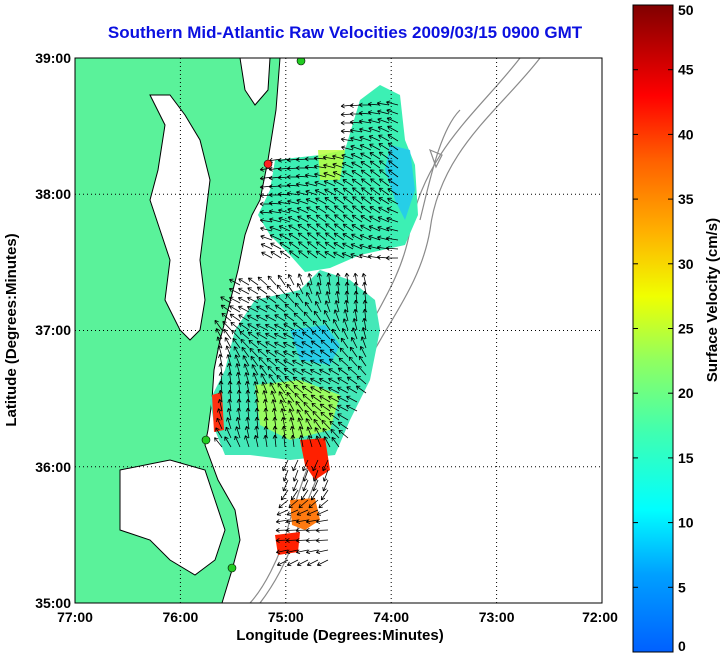 This screenshot has height=659, width=724. Describe the element at coordinates (255, 82) in the screenshot. I see `delaware-bay` at that location.